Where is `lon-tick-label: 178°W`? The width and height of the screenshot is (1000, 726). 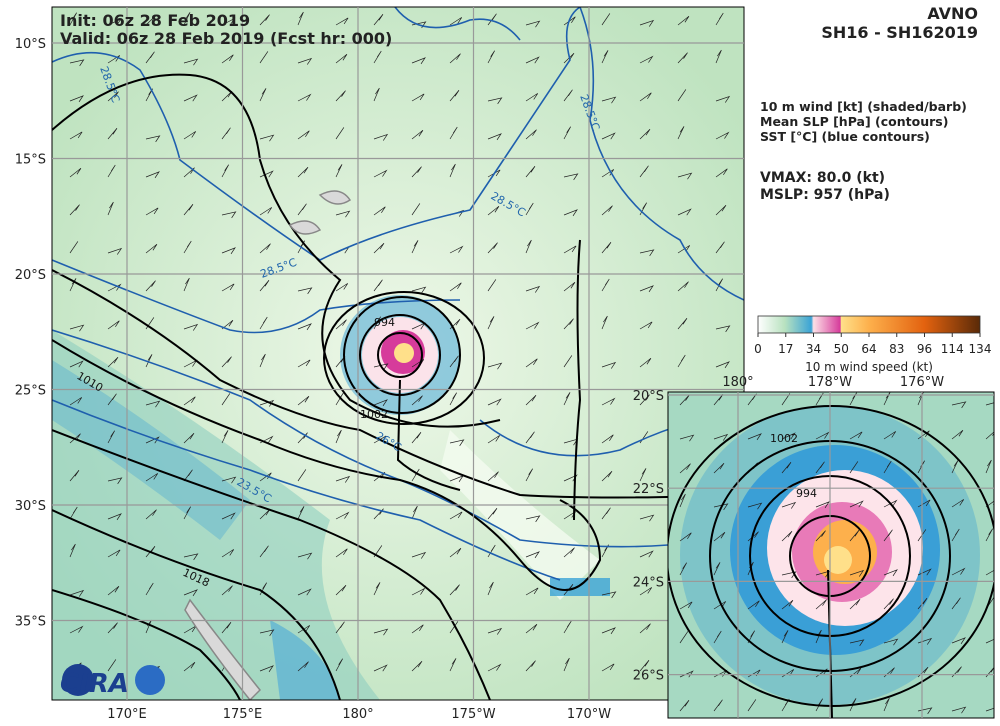 lon-tick-label: 178°W is located at coordinates (830, 382).